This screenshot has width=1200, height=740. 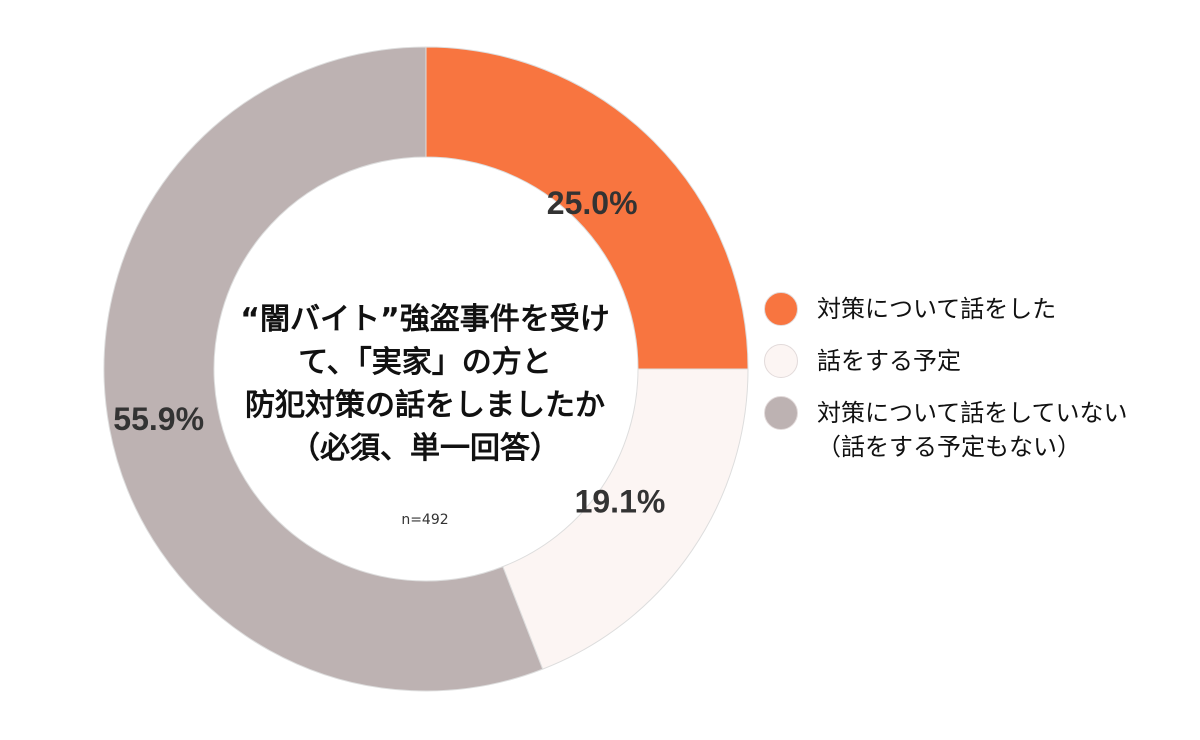 I want to click on slice-data-label: 55.9%, so click(x=158, y=419).